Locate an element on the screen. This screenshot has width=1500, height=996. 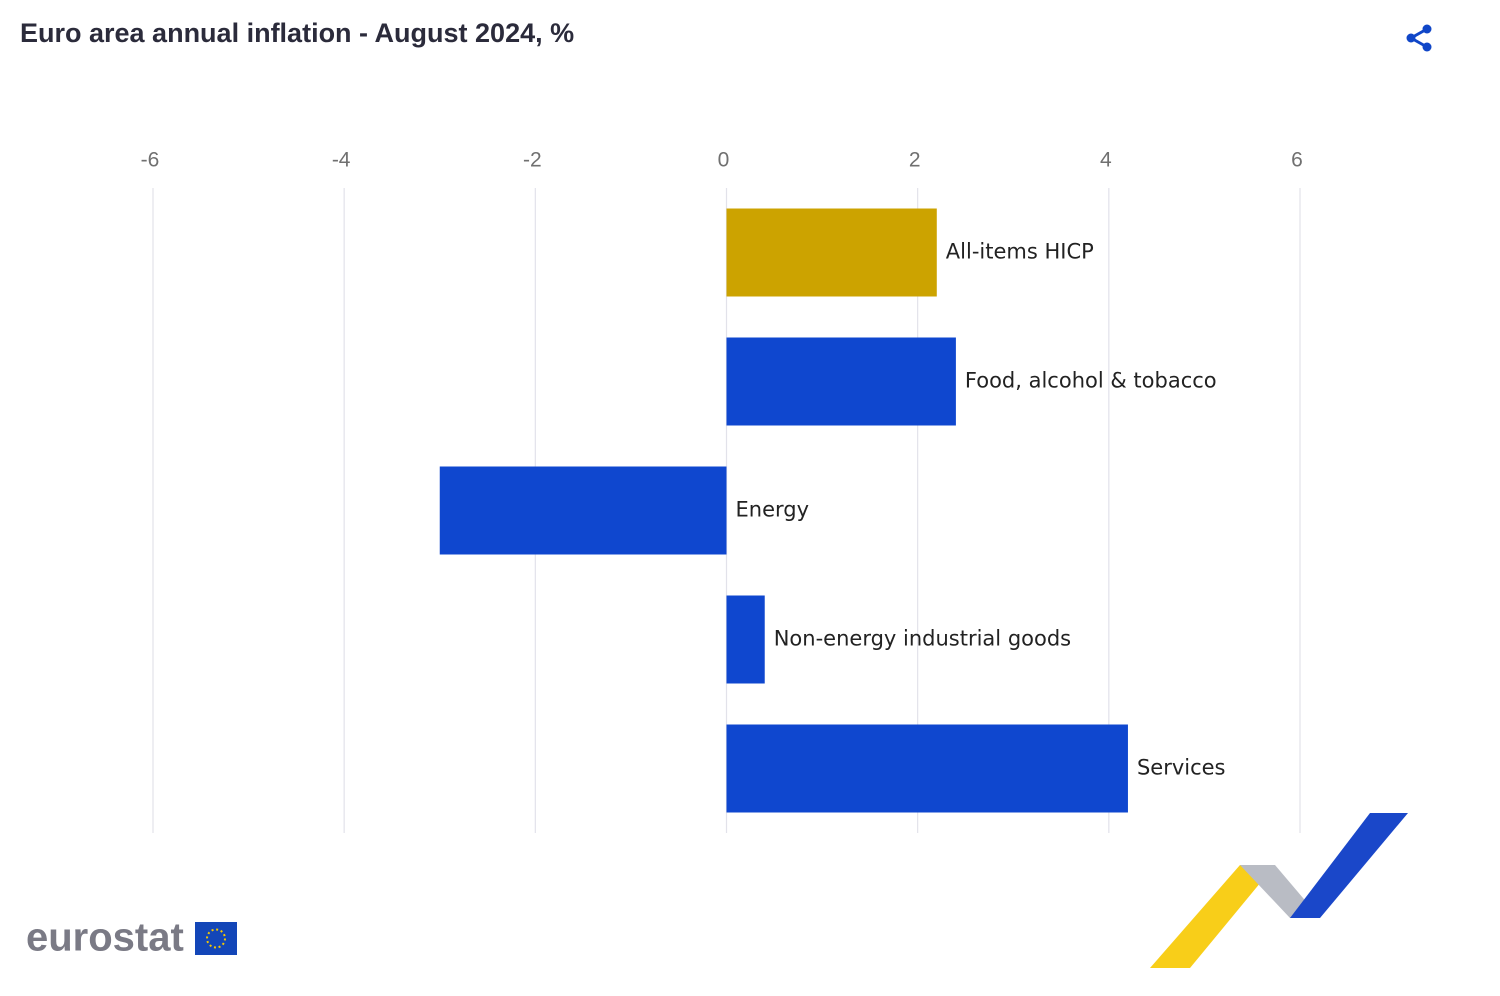
x-tick-label: -6 is located at coordinates (150, 160).